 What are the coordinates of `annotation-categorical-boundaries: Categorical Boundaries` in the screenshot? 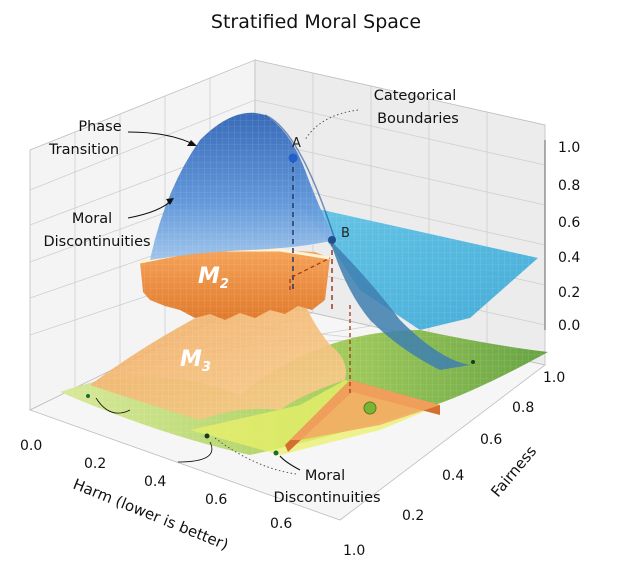 It's located at (381, 114).